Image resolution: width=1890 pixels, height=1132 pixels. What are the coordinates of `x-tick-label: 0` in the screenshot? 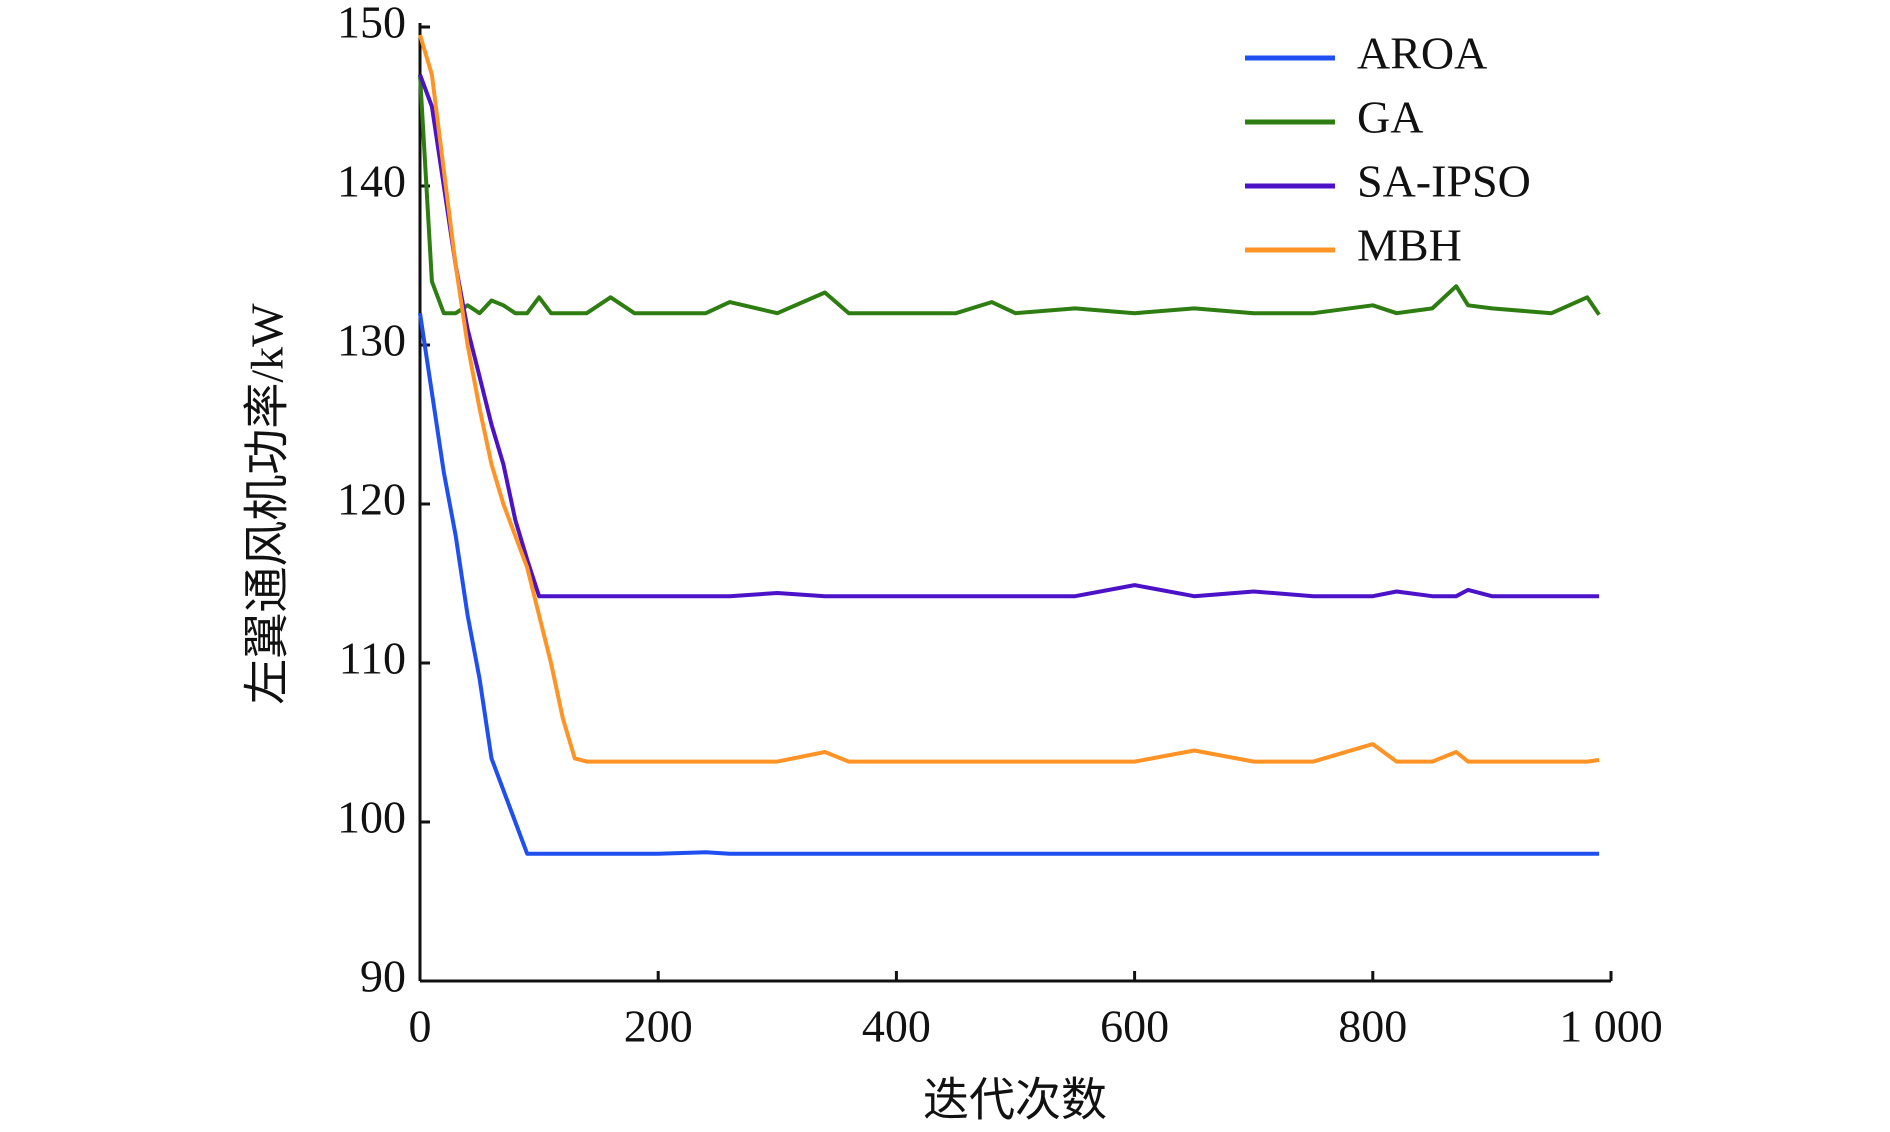 It's located at (420, 1026).